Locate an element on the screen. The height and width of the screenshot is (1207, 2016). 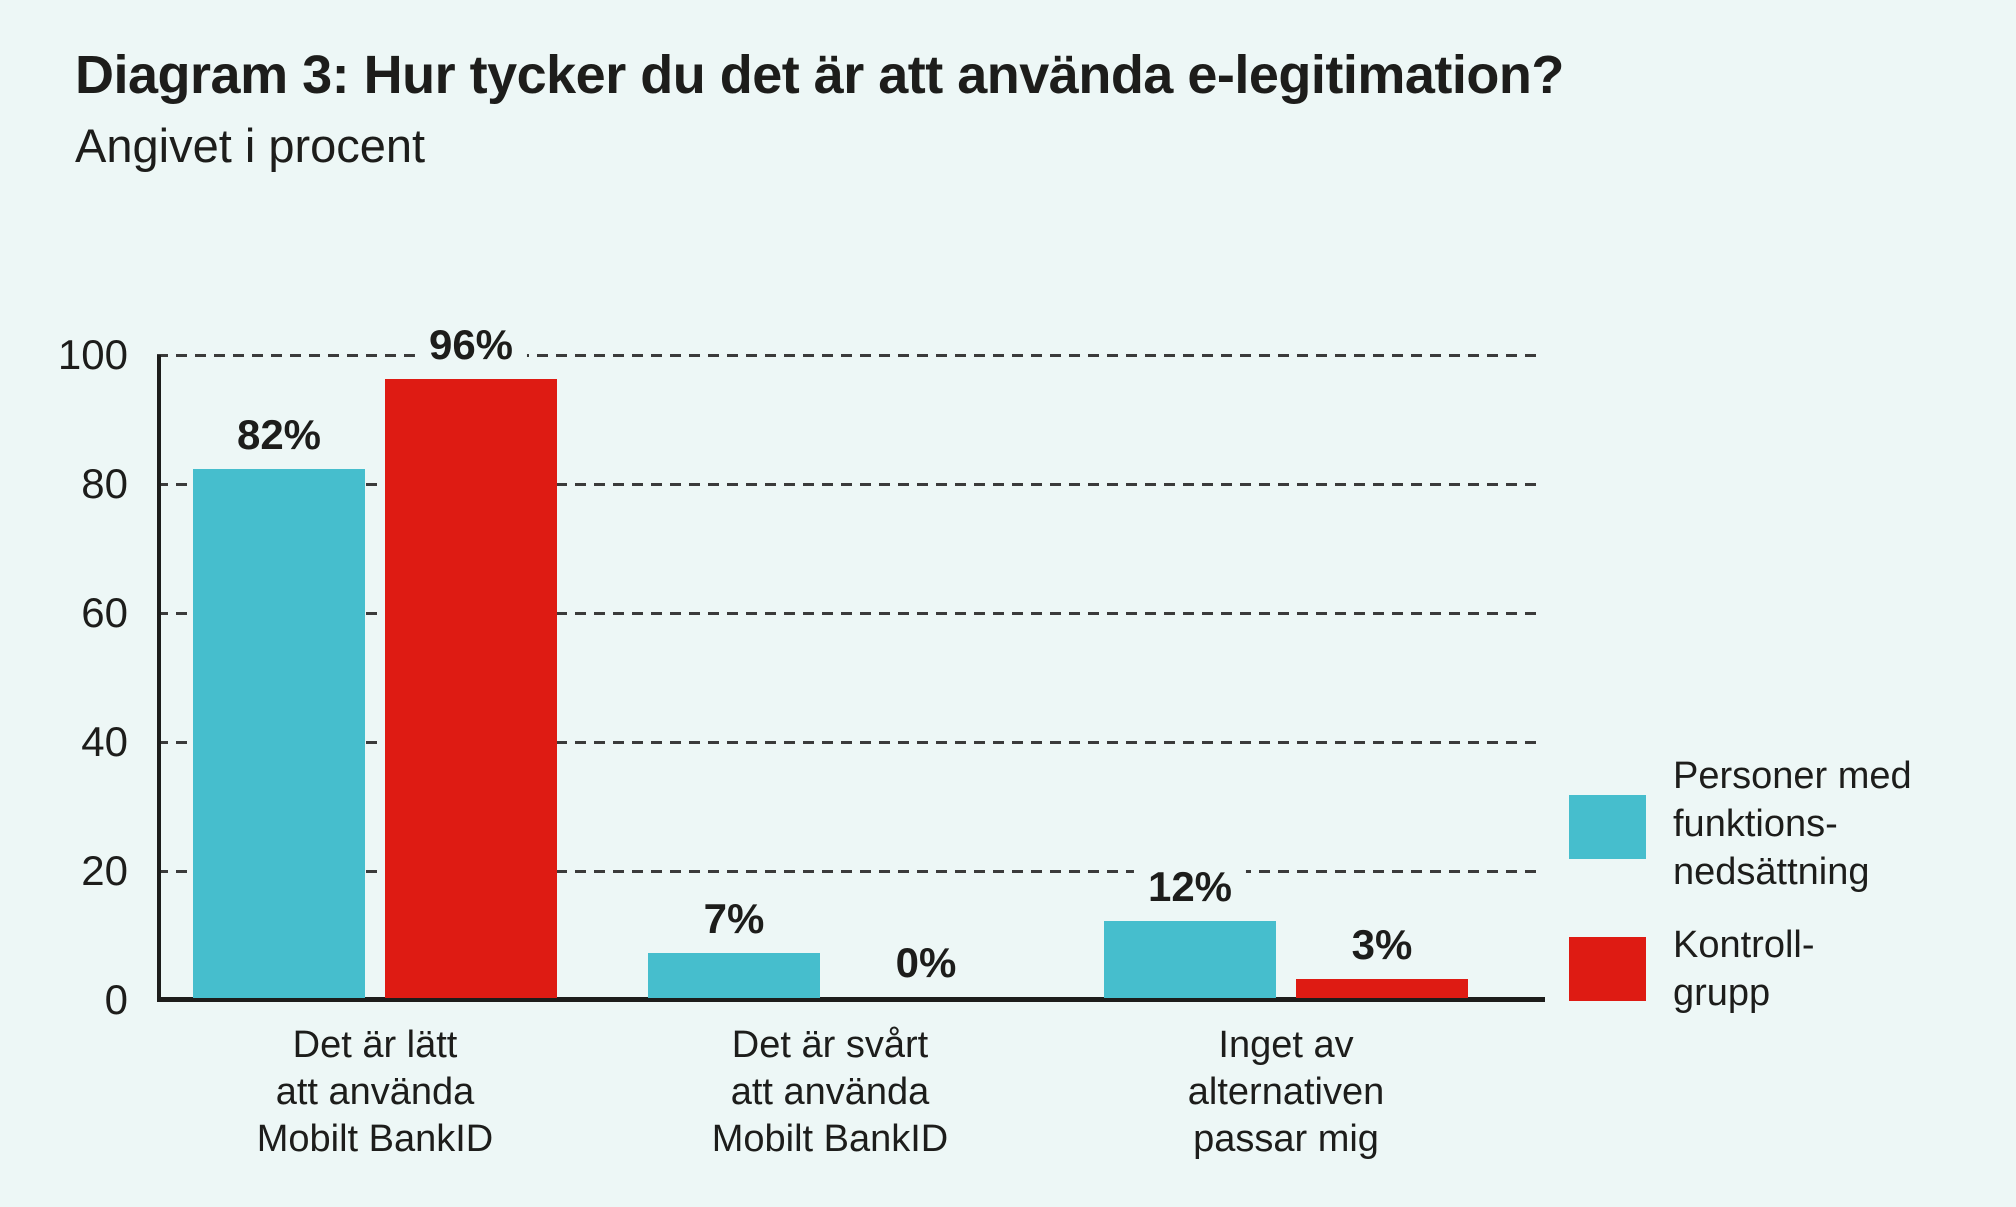
x-axis-label-cat3: Inget av alternativen passar mig is located at coordinates (1286, 1092).